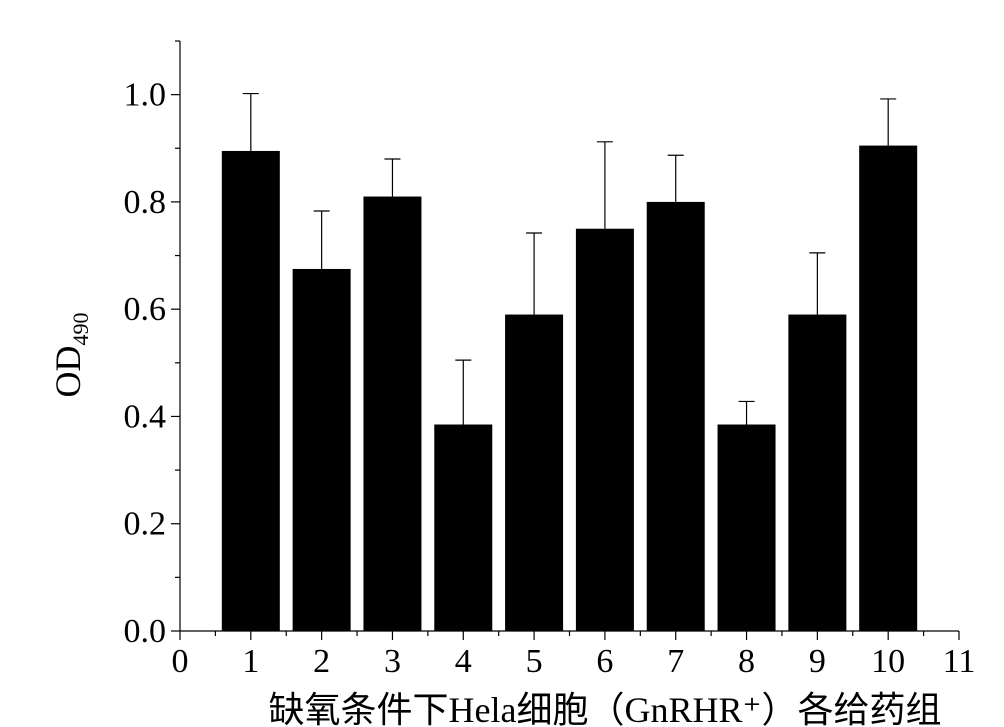 The width and height of the screenshot is (1004, 727). What do you see at coordinates (675, 661) in the screenshot?
I see `x-tick-label: 7` at bounding box center [675, 661].